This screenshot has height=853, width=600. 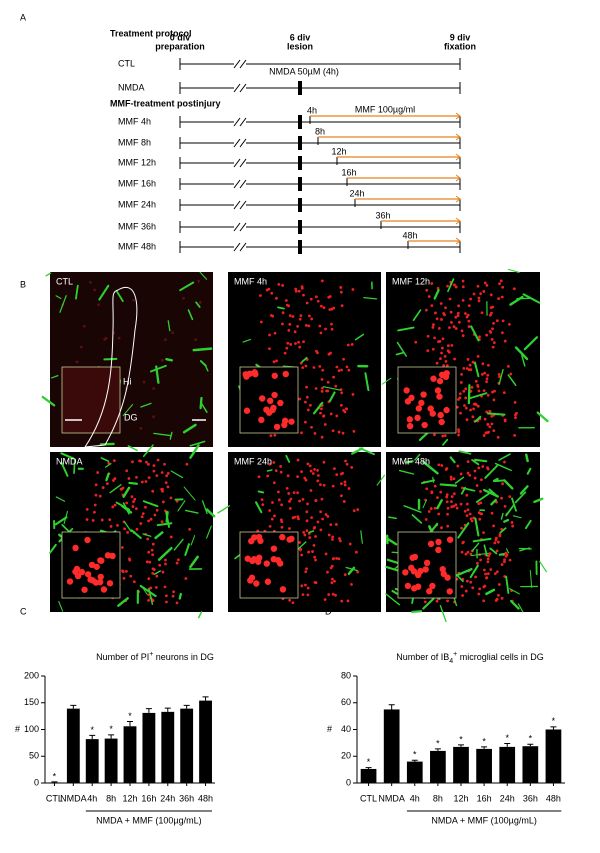 I want to click on y-tick-label: 0, so click(x=348, y=782).